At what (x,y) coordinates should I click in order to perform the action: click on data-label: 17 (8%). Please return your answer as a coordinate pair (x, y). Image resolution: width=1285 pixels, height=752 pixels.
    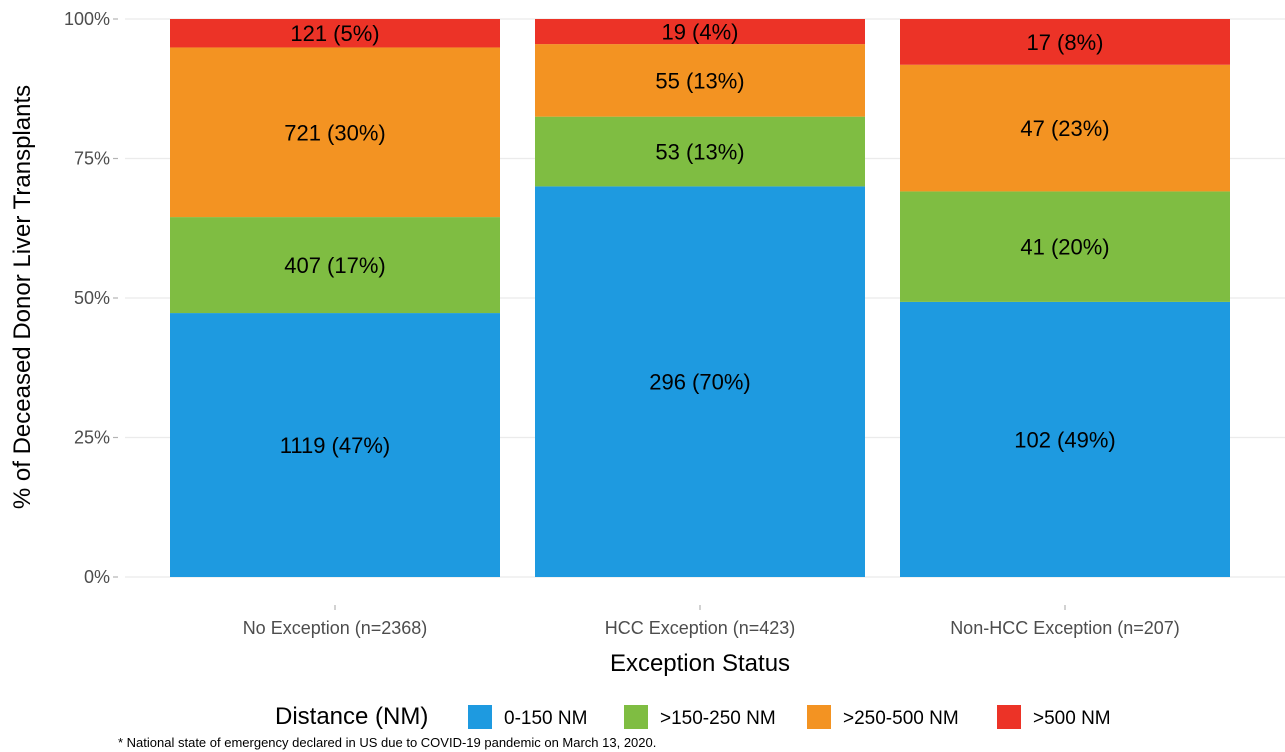
    Looking at the image, I should click on (1064, 42).